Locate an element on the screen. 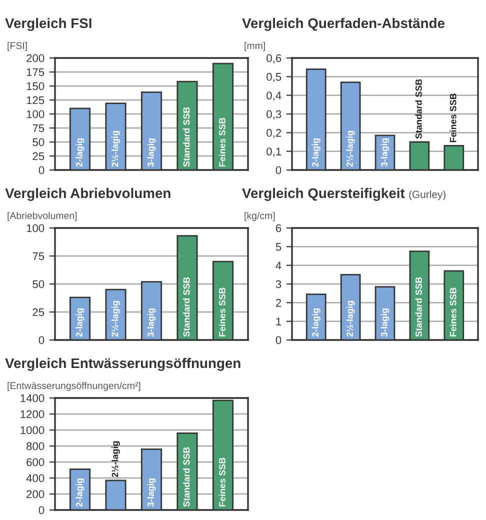 The height and width of the screenshot is (520, 486). y-tick-label: 175 is located at coordinates (35, 72).